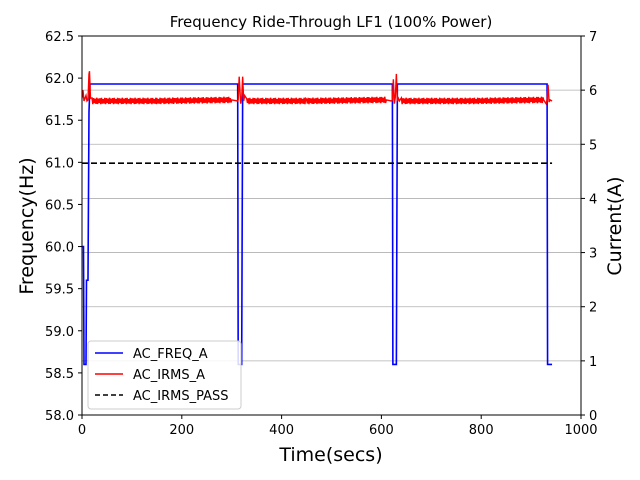 The height and width of the screenshot is (480, 640). I want to click on x-tick-label: 400, so click(281, 430).